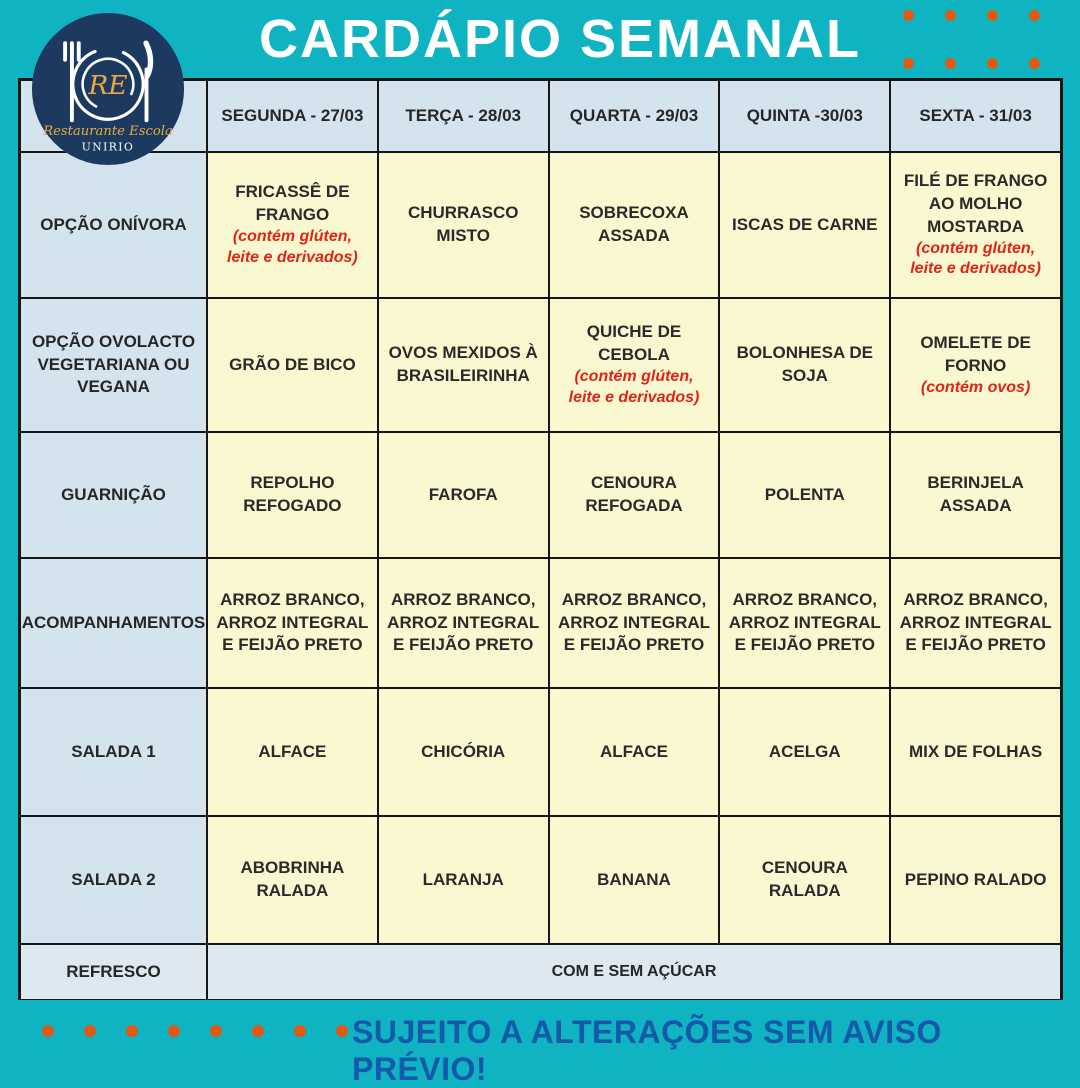  I want to click on dish-name: BOLONHESA DE SOJA, so click(804, 364).